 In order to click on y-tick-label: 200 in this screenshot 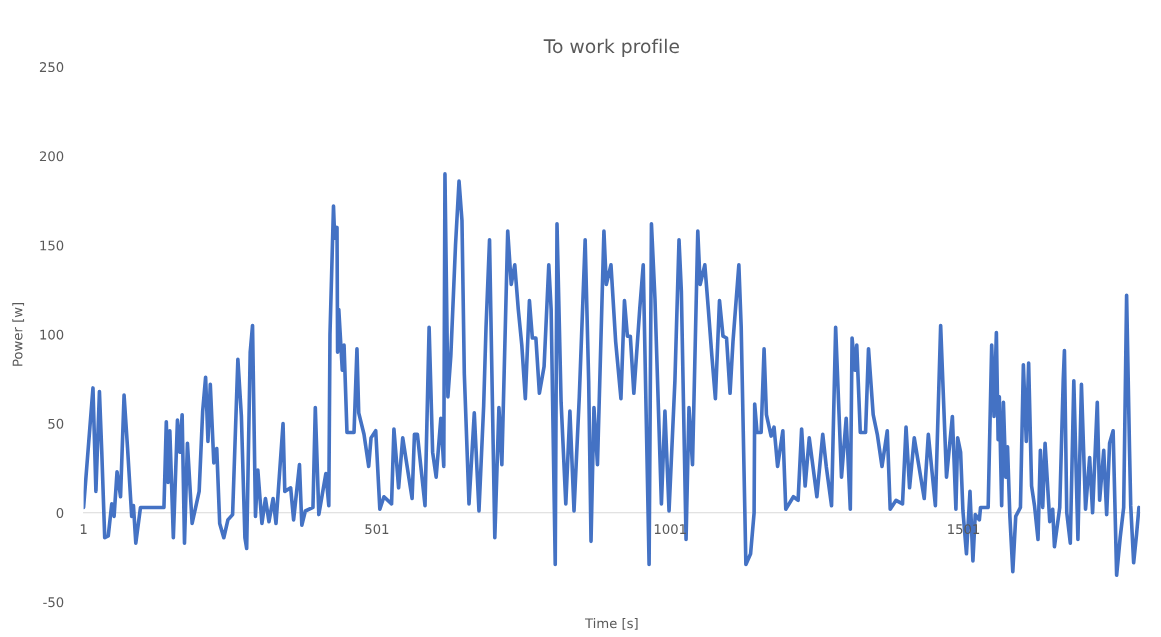, I will do `click(51, 156)`.